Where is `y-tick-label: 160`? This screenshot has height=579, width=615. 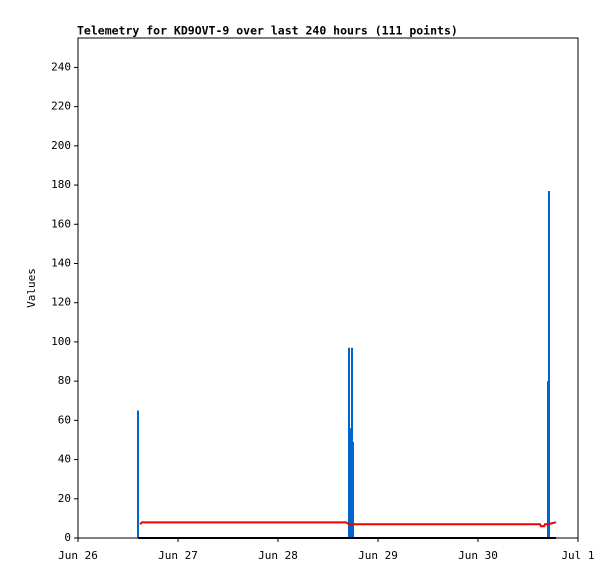 y-tick-label: 160 is located at coordinates (61, 223).